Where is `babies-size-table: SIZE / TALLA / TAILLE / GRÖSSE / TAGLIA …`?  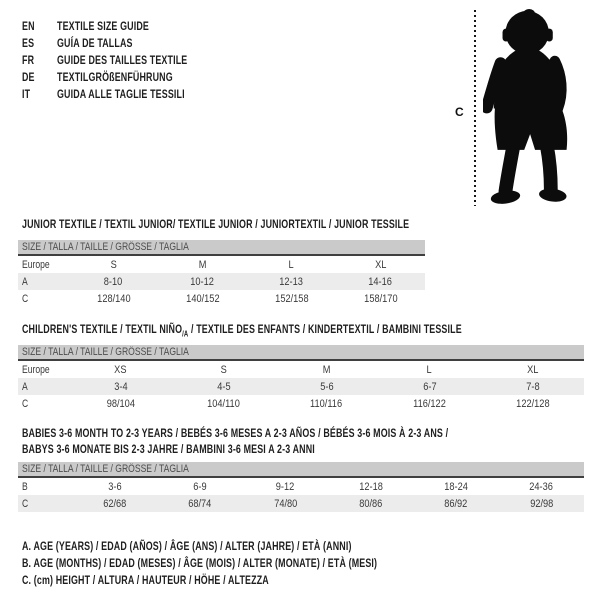
babies-size-table: SIZE / TALLA / TAILLE / GRÖSSE / TAGLIA … is located at coordinates (301, 487).